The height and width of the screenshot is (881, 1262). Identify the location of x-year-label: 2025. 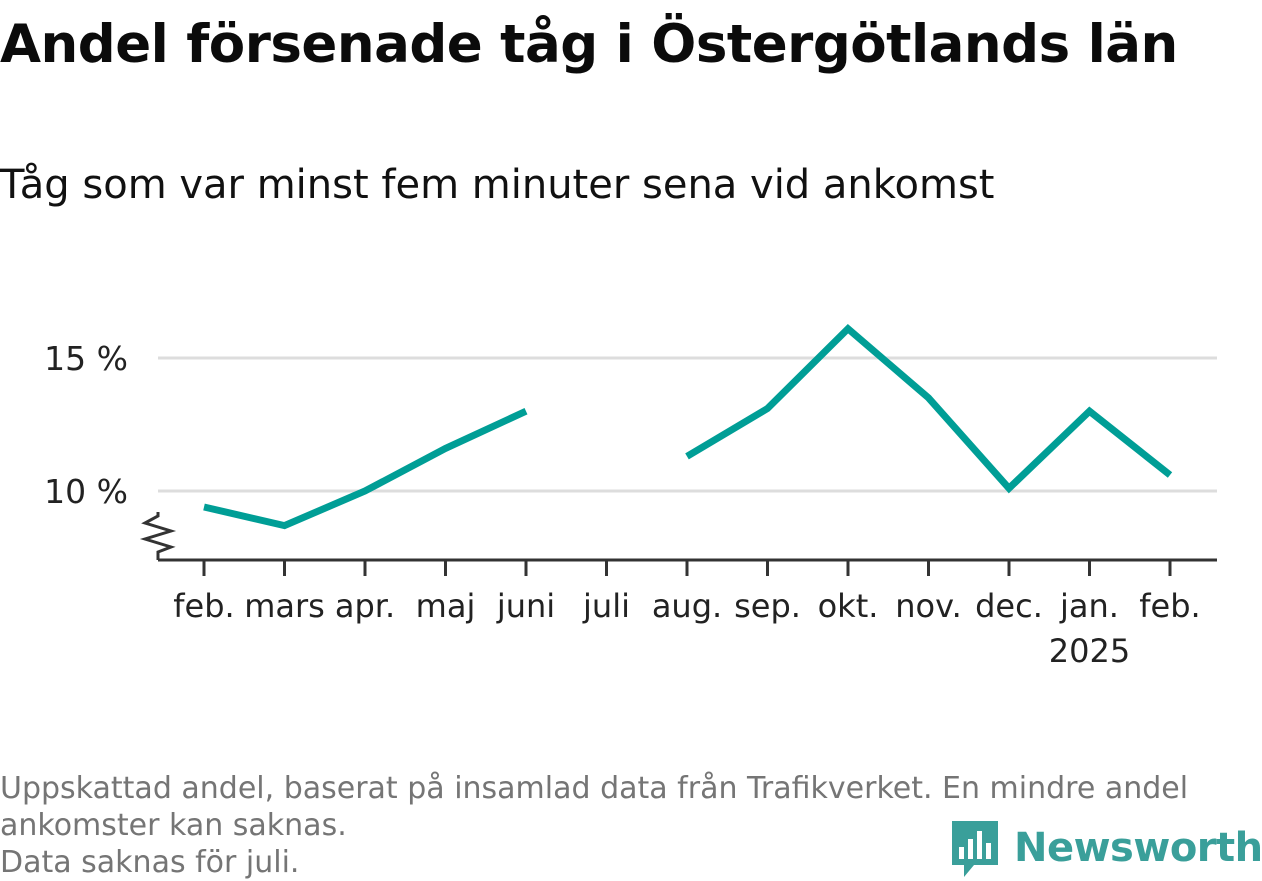
(1089, 651).